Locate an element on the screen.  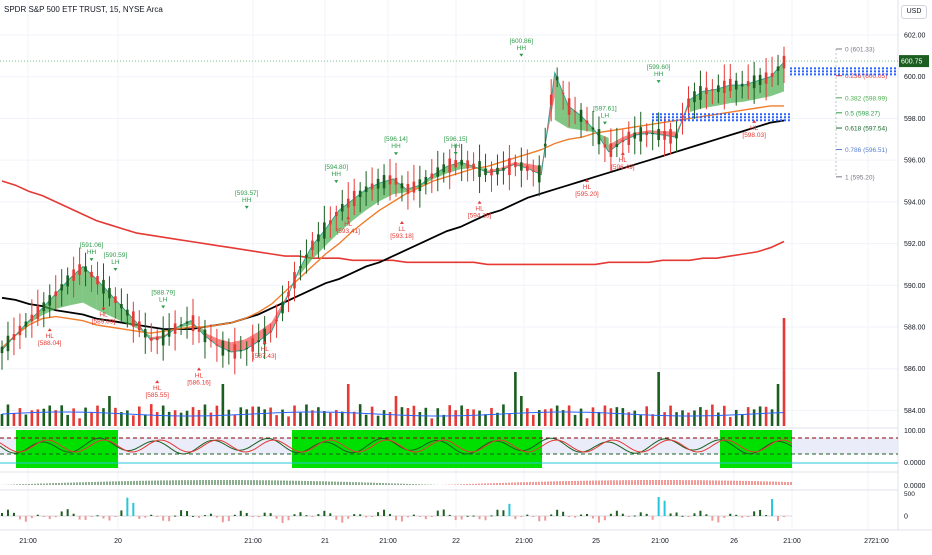
pivot-price-label: [585.55] is located at coordinates (157, 395).